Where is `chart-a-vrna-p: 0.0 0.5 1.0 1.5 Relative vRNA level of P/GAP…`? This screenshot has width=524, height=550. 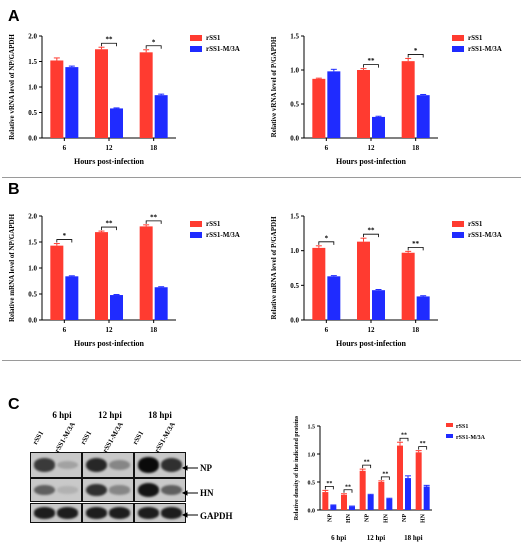 chart-a-vrna-p: 0.0 0.5 1.0 1.5 Relative vRNA level of P/GAP… is located at coordinates (386, 100).